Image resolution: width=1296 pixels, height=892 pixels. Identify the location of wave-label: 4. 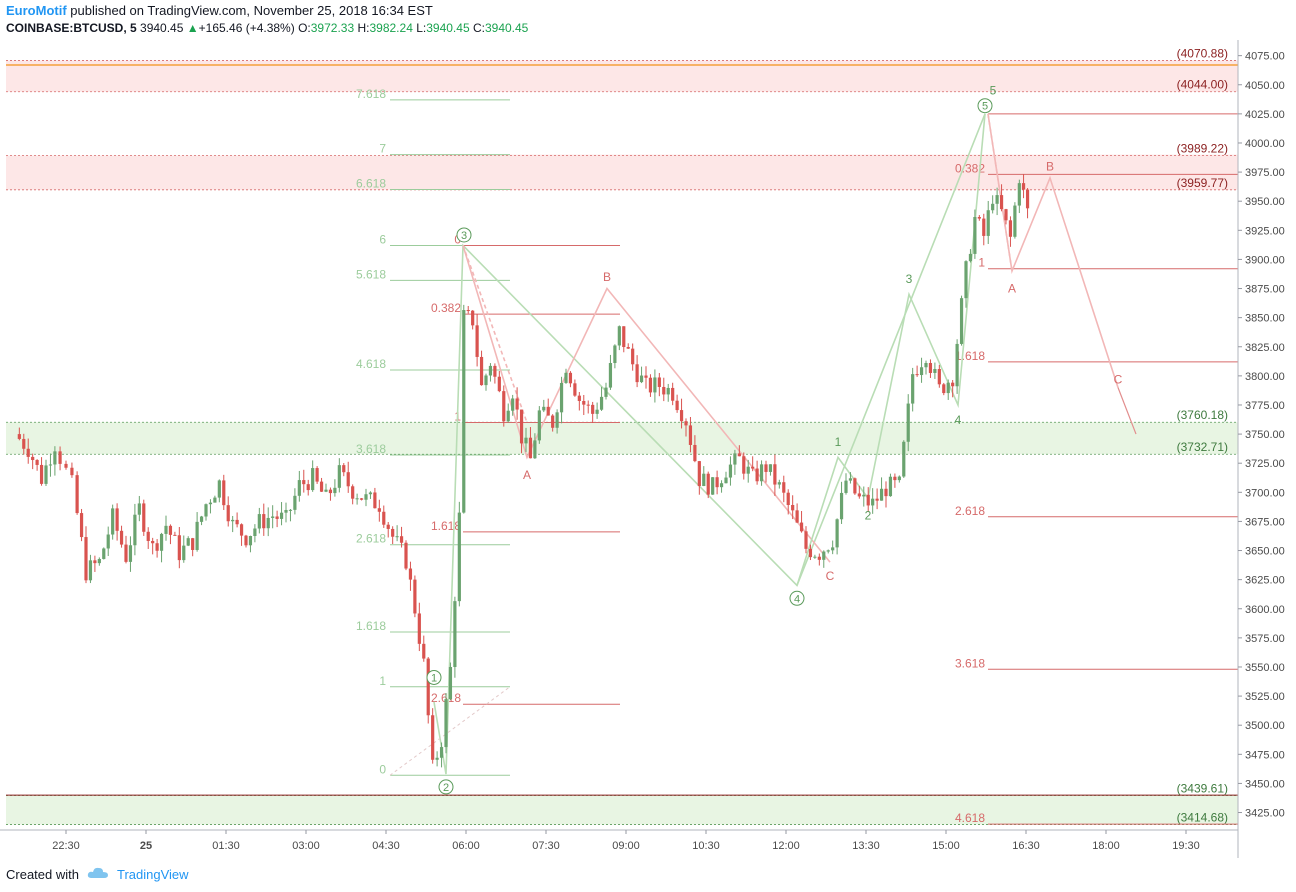
(797, 599).